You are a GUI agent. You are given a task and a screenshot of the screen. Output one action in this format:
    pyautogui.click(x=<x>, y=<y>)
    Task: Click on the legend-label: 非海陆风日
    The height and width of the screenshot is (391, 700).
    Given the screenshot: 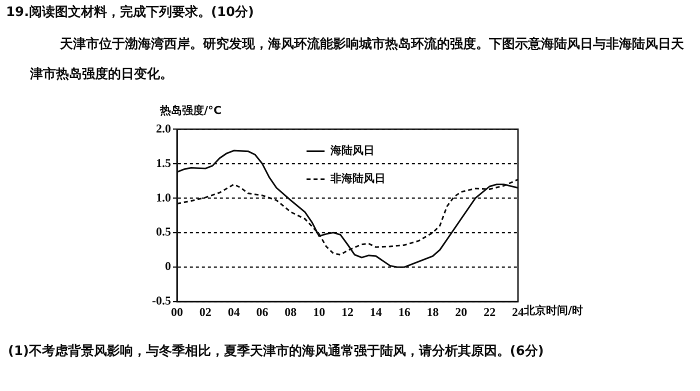 What is the action you would take?
    pyautogui.click(x=358, y=179)
    